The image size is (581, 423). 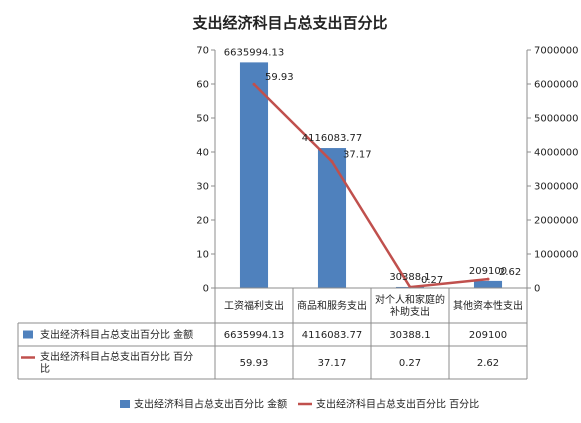 I want to click on table-cell: 209100, so click(x=488, y=335).